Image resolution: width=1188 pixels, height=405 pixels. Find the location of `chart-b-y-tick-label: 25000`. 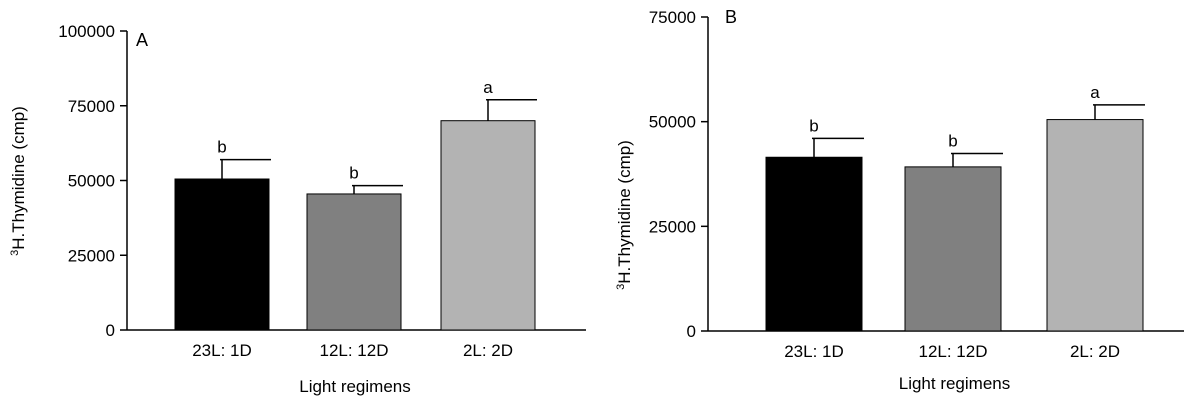

chart-b-y-tick-label: 25000 is located at coordinates (672, 226).